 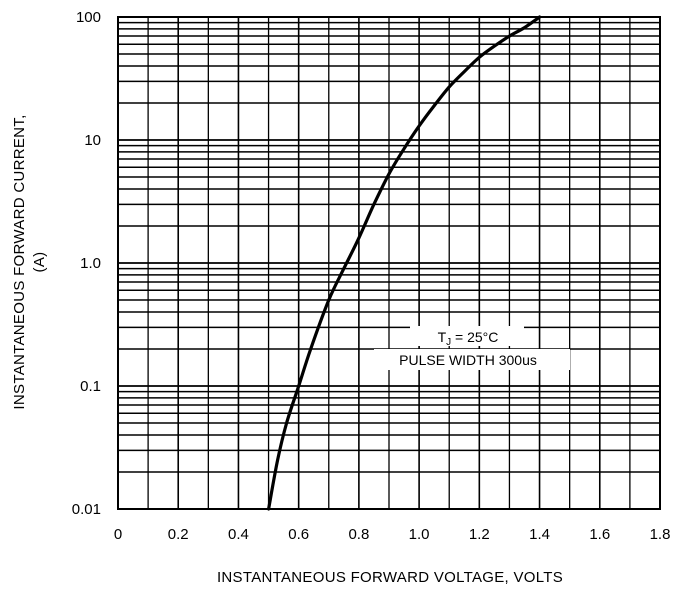 What do you see at coordinates (118, 534) in the screenshot?
I see `x-tick-label: 0` at bounding box center [118, 534].